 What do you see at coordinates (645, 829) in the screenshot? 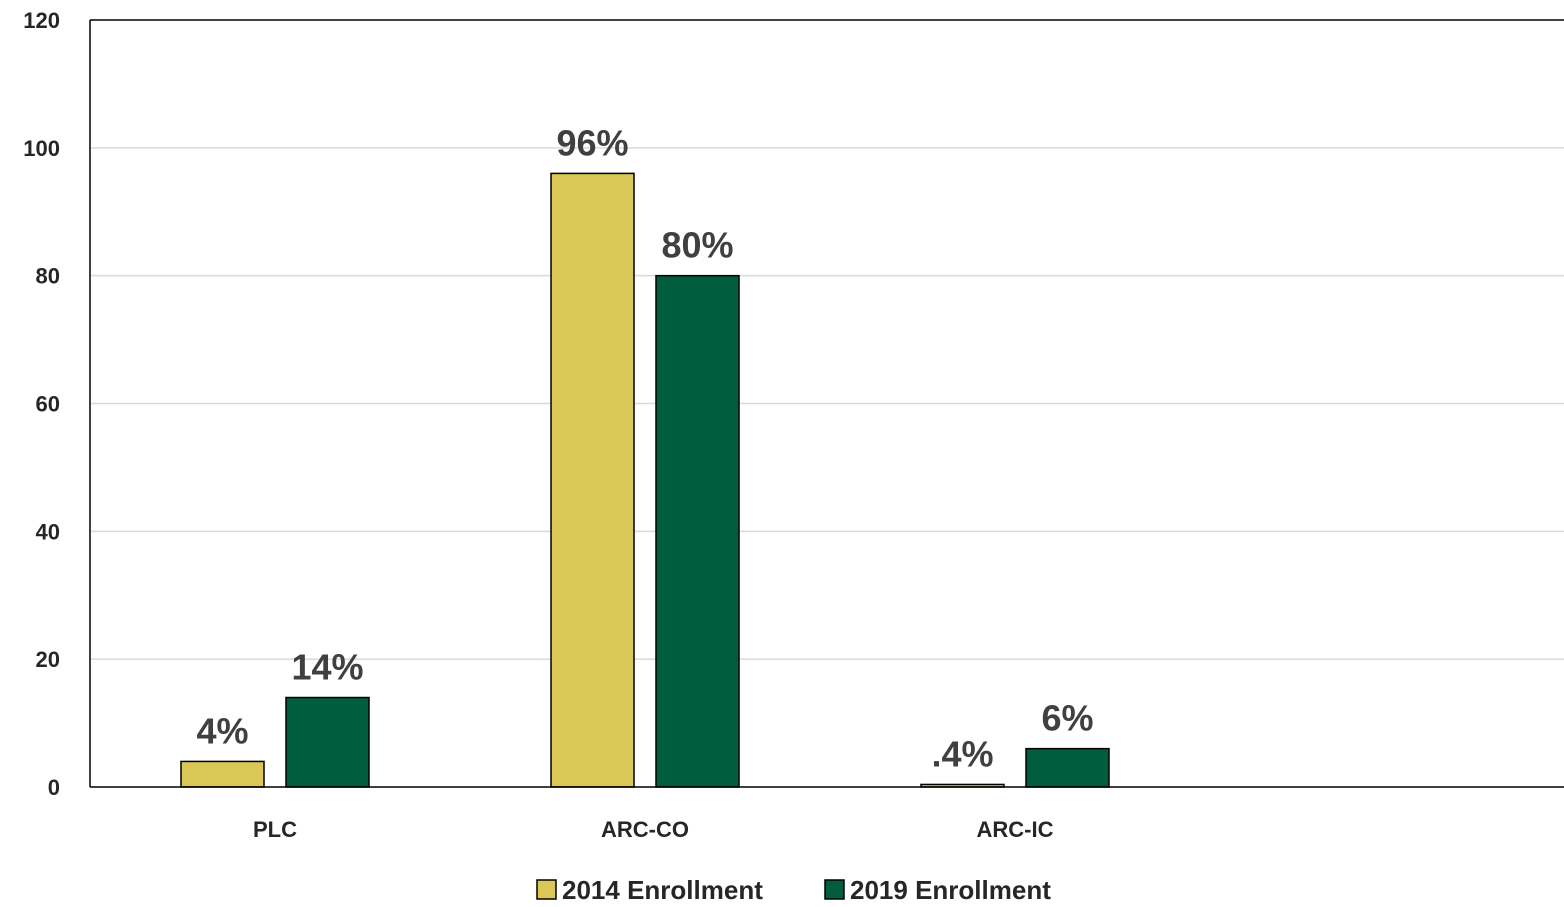
I see `x-category-label: ARC-CO` at bounding box center [645, 829].